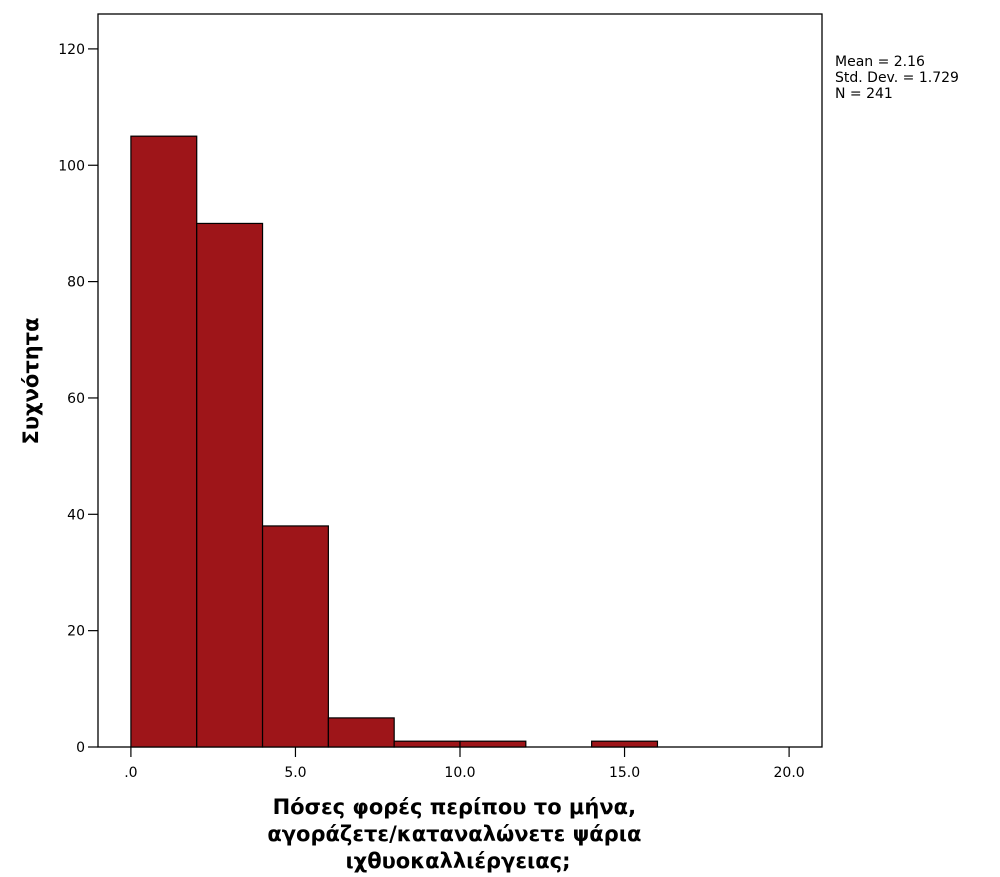  Describe the element at coordinates (864, 94) in the screenshot. I see `stats-n: N = 241` at that location.